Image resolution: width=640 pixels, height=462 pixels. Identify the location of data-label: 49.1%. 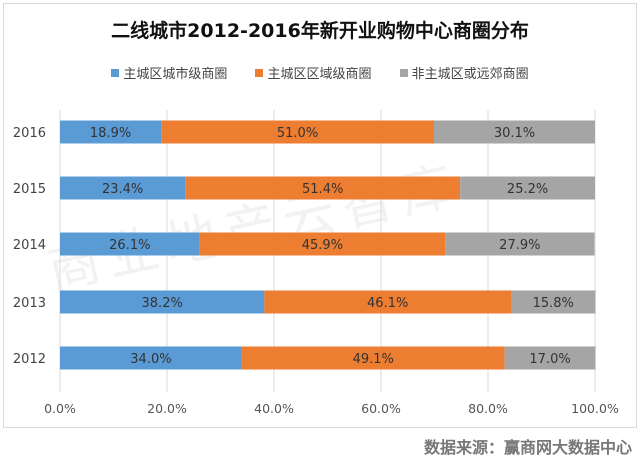
(373, 359).